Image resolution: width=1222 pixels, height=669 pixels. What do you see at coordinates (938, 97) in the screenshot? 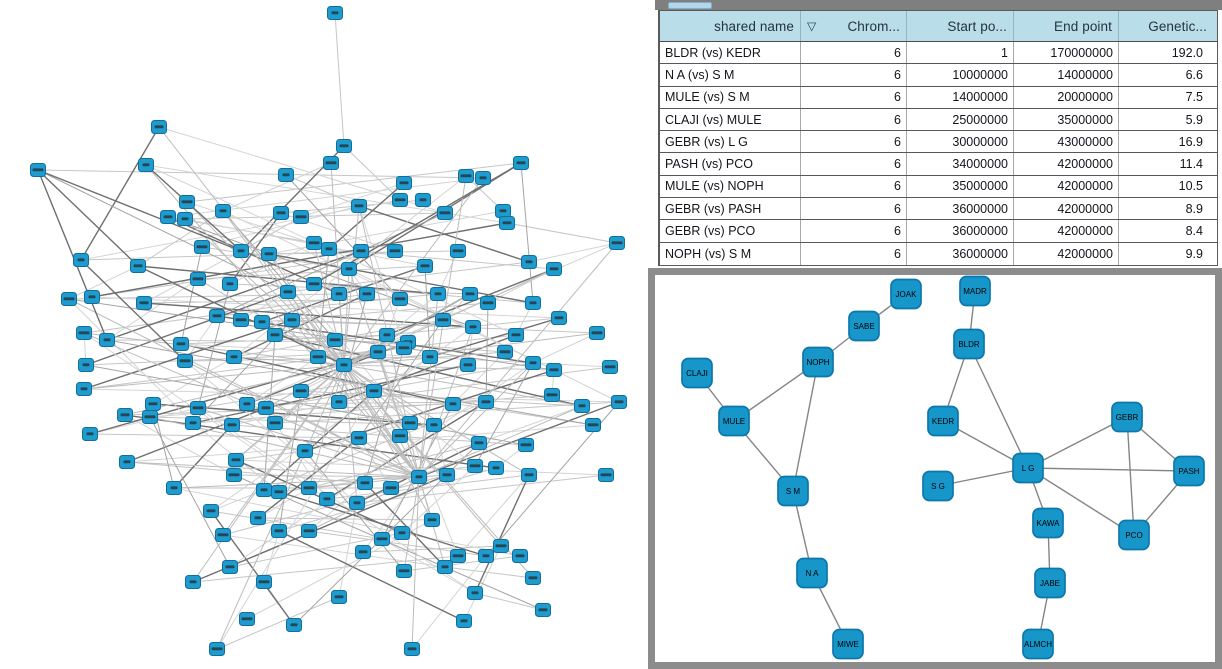
I see `table-row: MULE (vs) S M 6 14000000 20000000 7.5` at bounding box center [938, 97].